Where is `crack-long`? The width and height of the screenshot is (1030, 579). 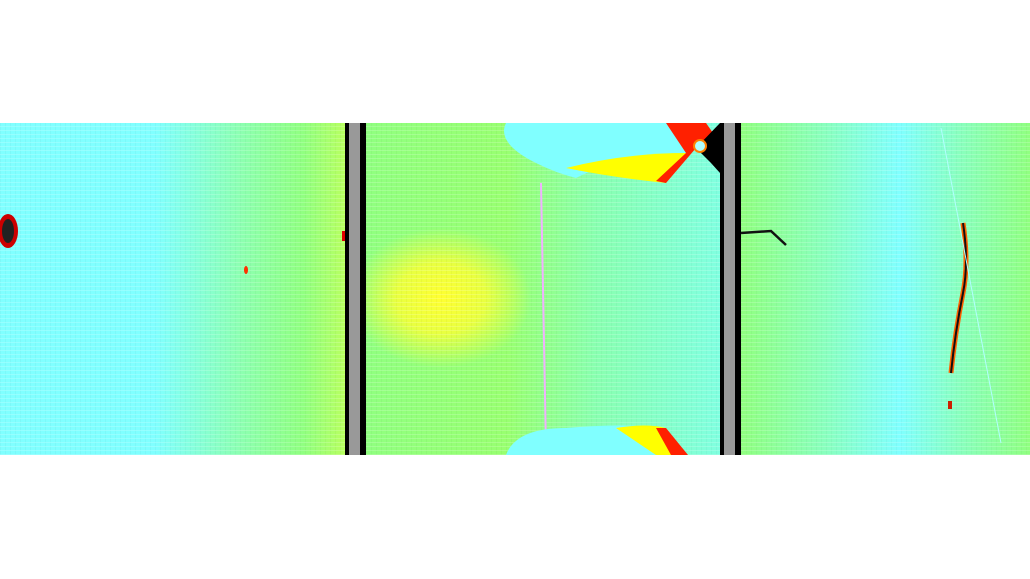 crack-long is located at coordinates (958, 298).